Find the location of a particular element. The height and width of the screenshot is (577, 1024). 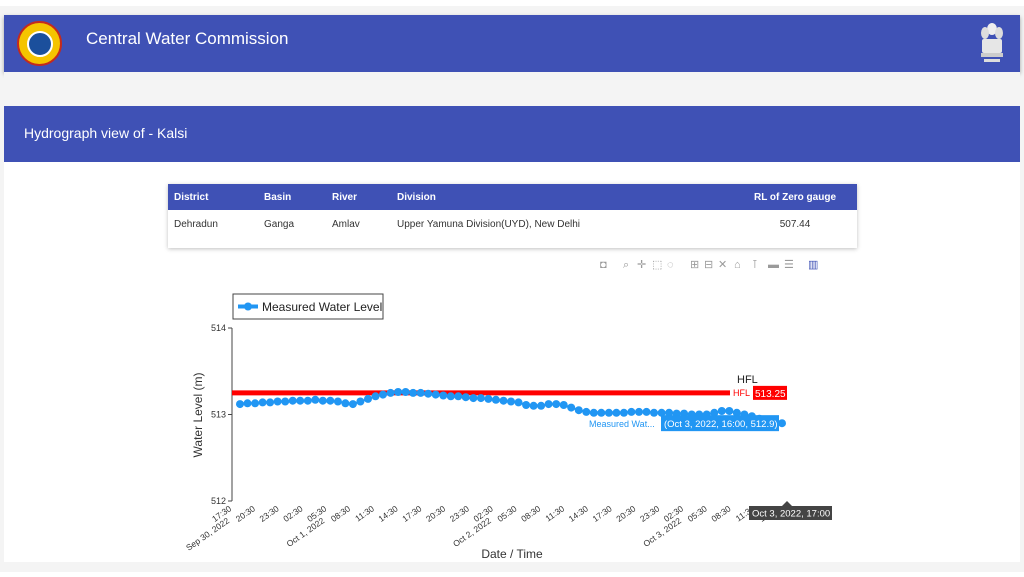

hover-value-box is located at coordinates (720, 423).